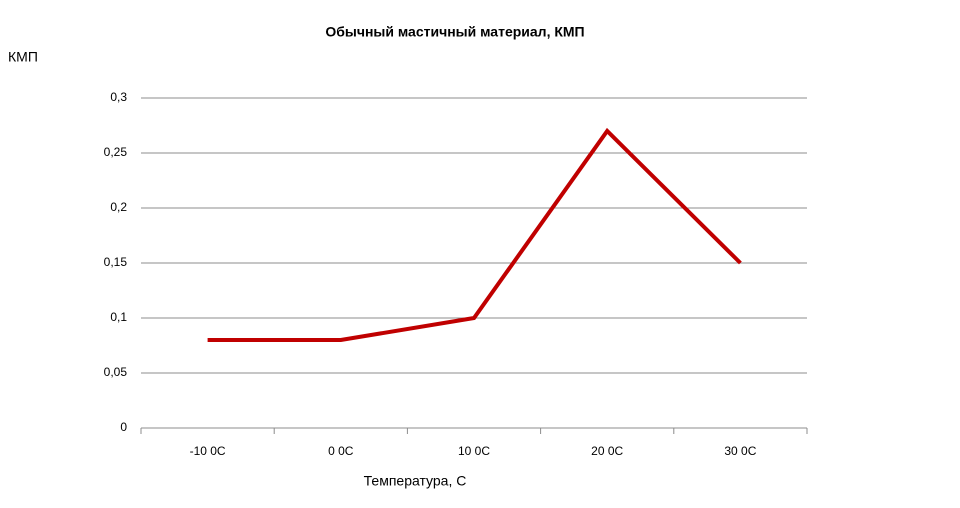  I want to click on y-tick-label: 0,3, so click(118, 97).